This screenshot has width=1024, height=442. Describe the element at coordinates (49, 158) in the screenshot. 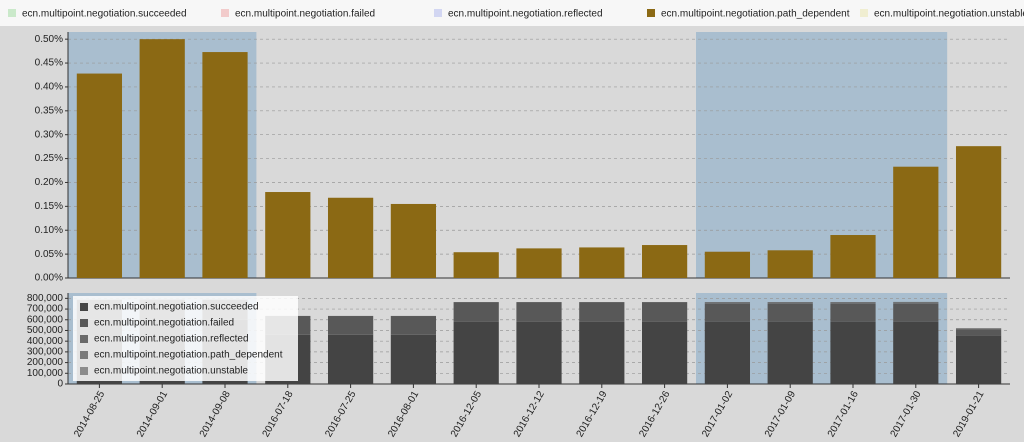

I see `y-tick-label: 0.25%` at that location.